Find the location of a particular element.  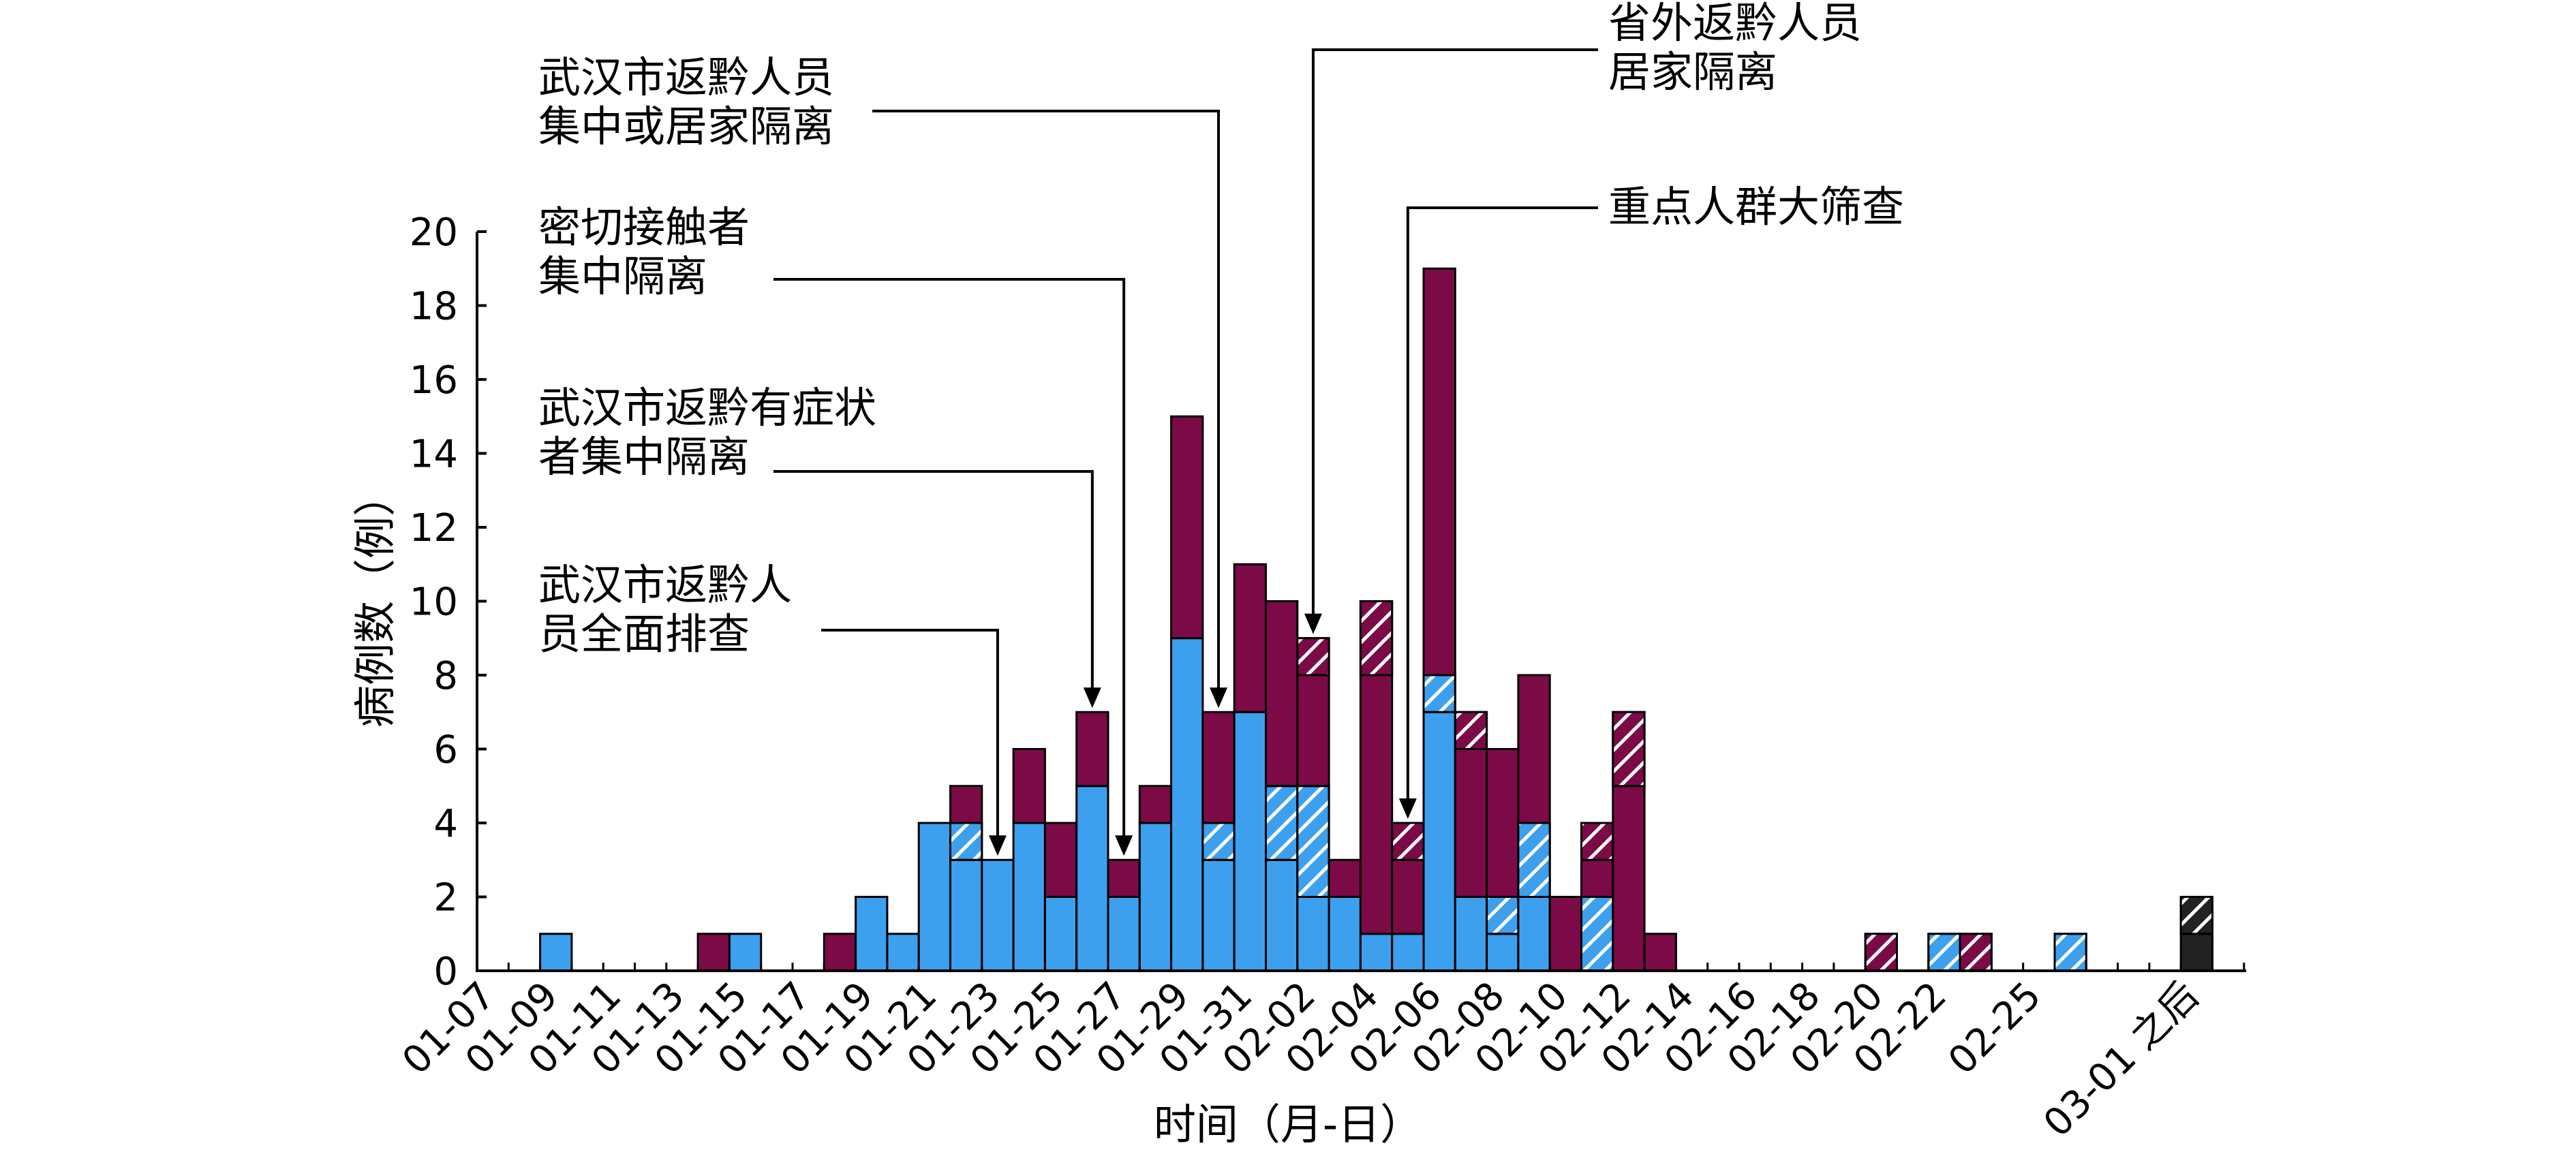

y-tick-label: 16 is located at coordinates (434, 380).